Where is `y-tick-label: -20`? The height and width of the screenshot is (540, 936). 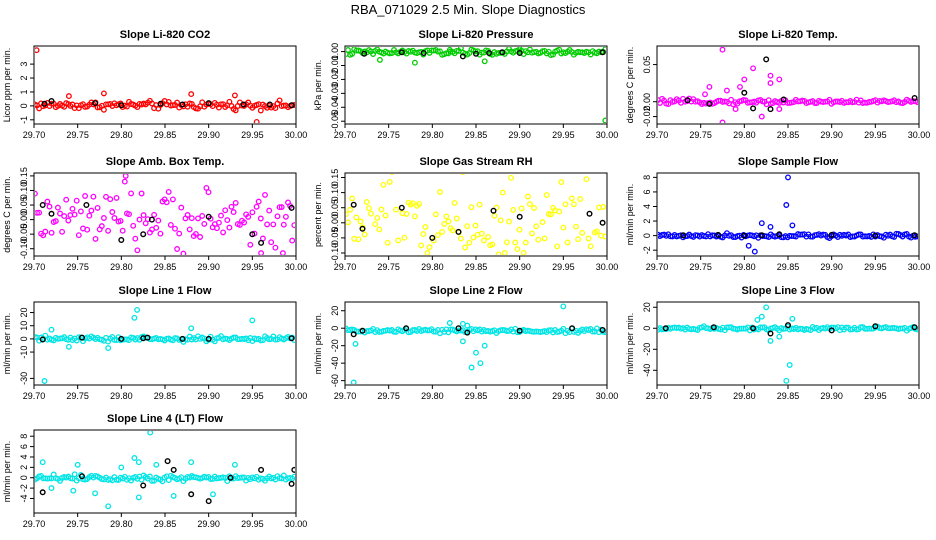
y-tick-label: -20 is located at coordinates (335, 345).